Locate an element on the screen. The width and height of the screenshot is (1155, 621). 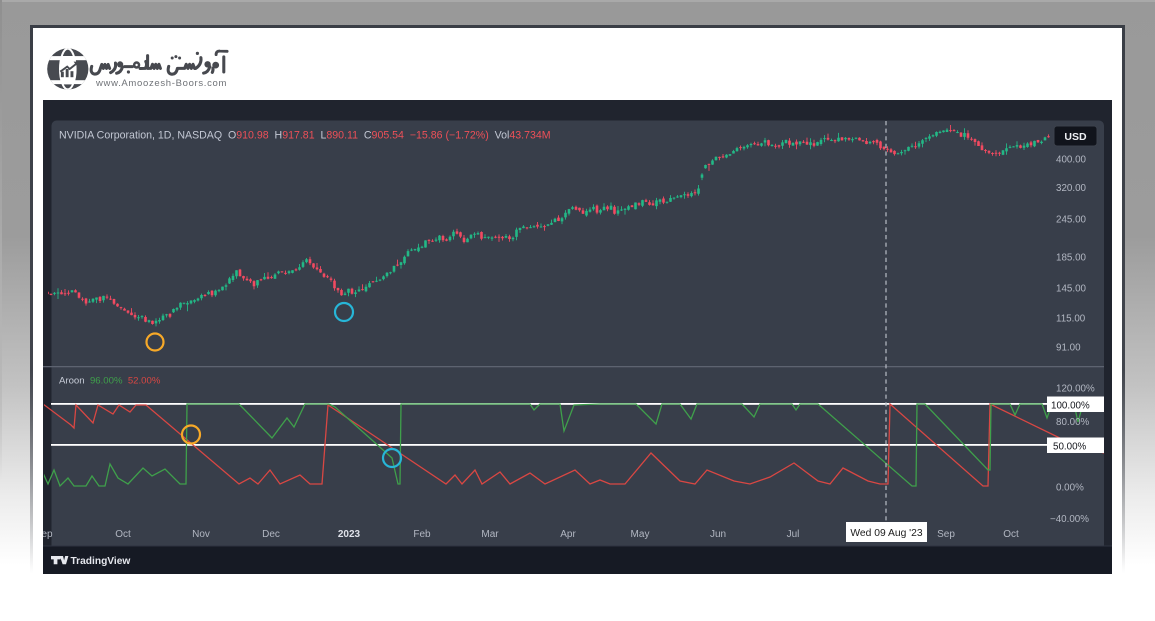
svg-text: May is located at coordinates (640, 534).